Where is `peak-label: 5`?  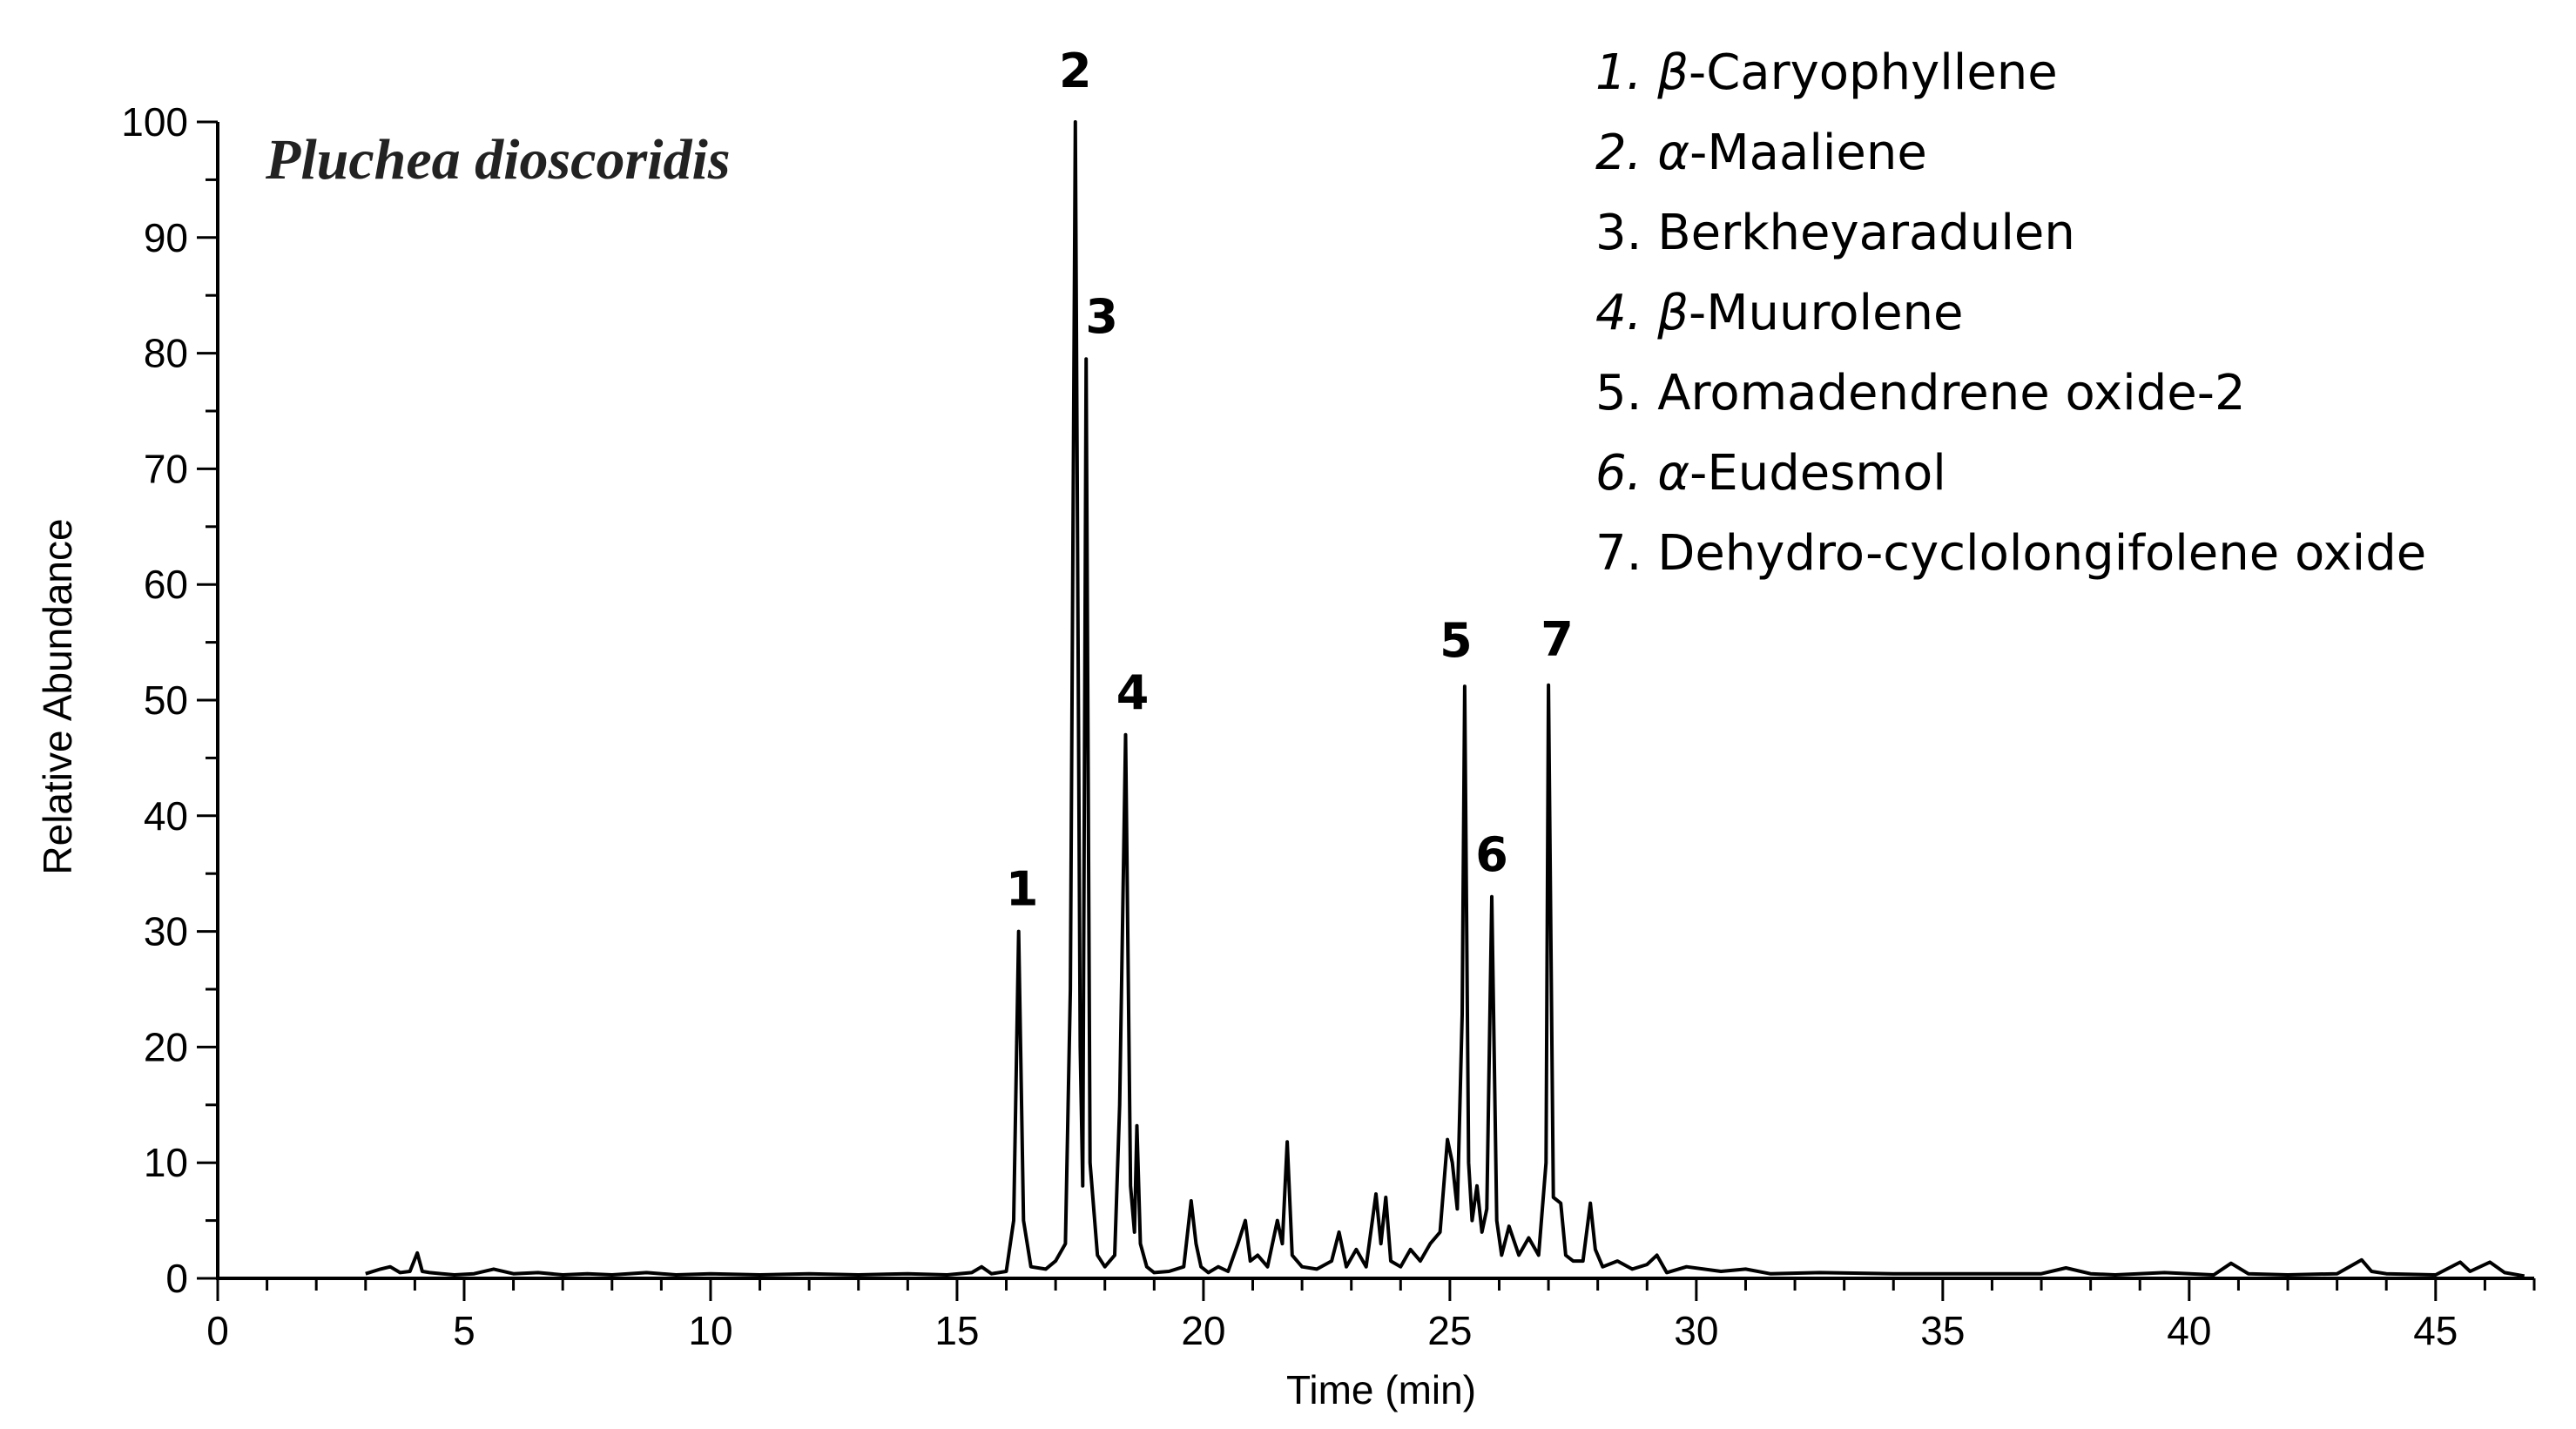
peak-label: 5 is located at coordinates (1456, 640).